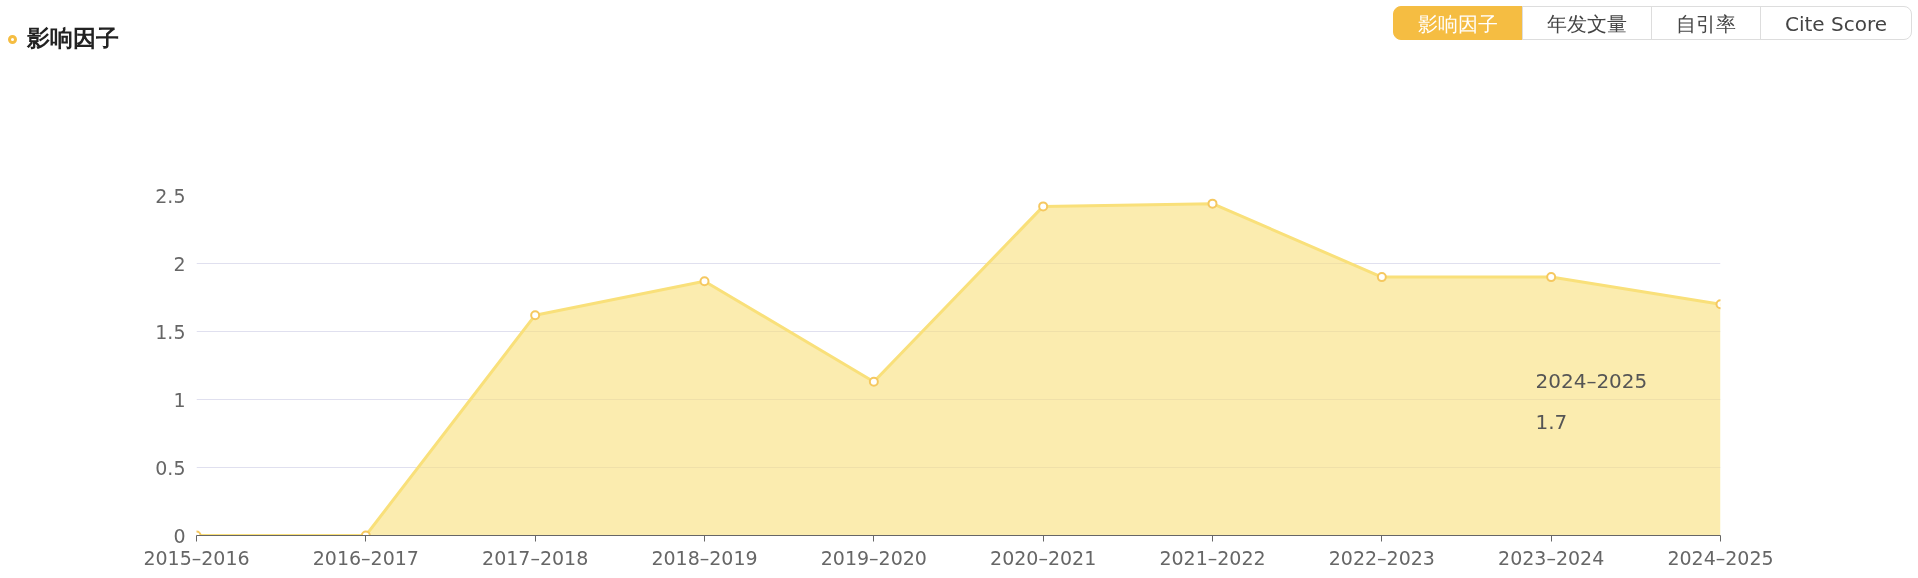 Image resolution: width=1918 pixels, height=578 pixels. What do you see at coordinates (704, 557) in the screenshot?
I see `x-tick-label: 2018–2019` at bounding box center [704, 557].